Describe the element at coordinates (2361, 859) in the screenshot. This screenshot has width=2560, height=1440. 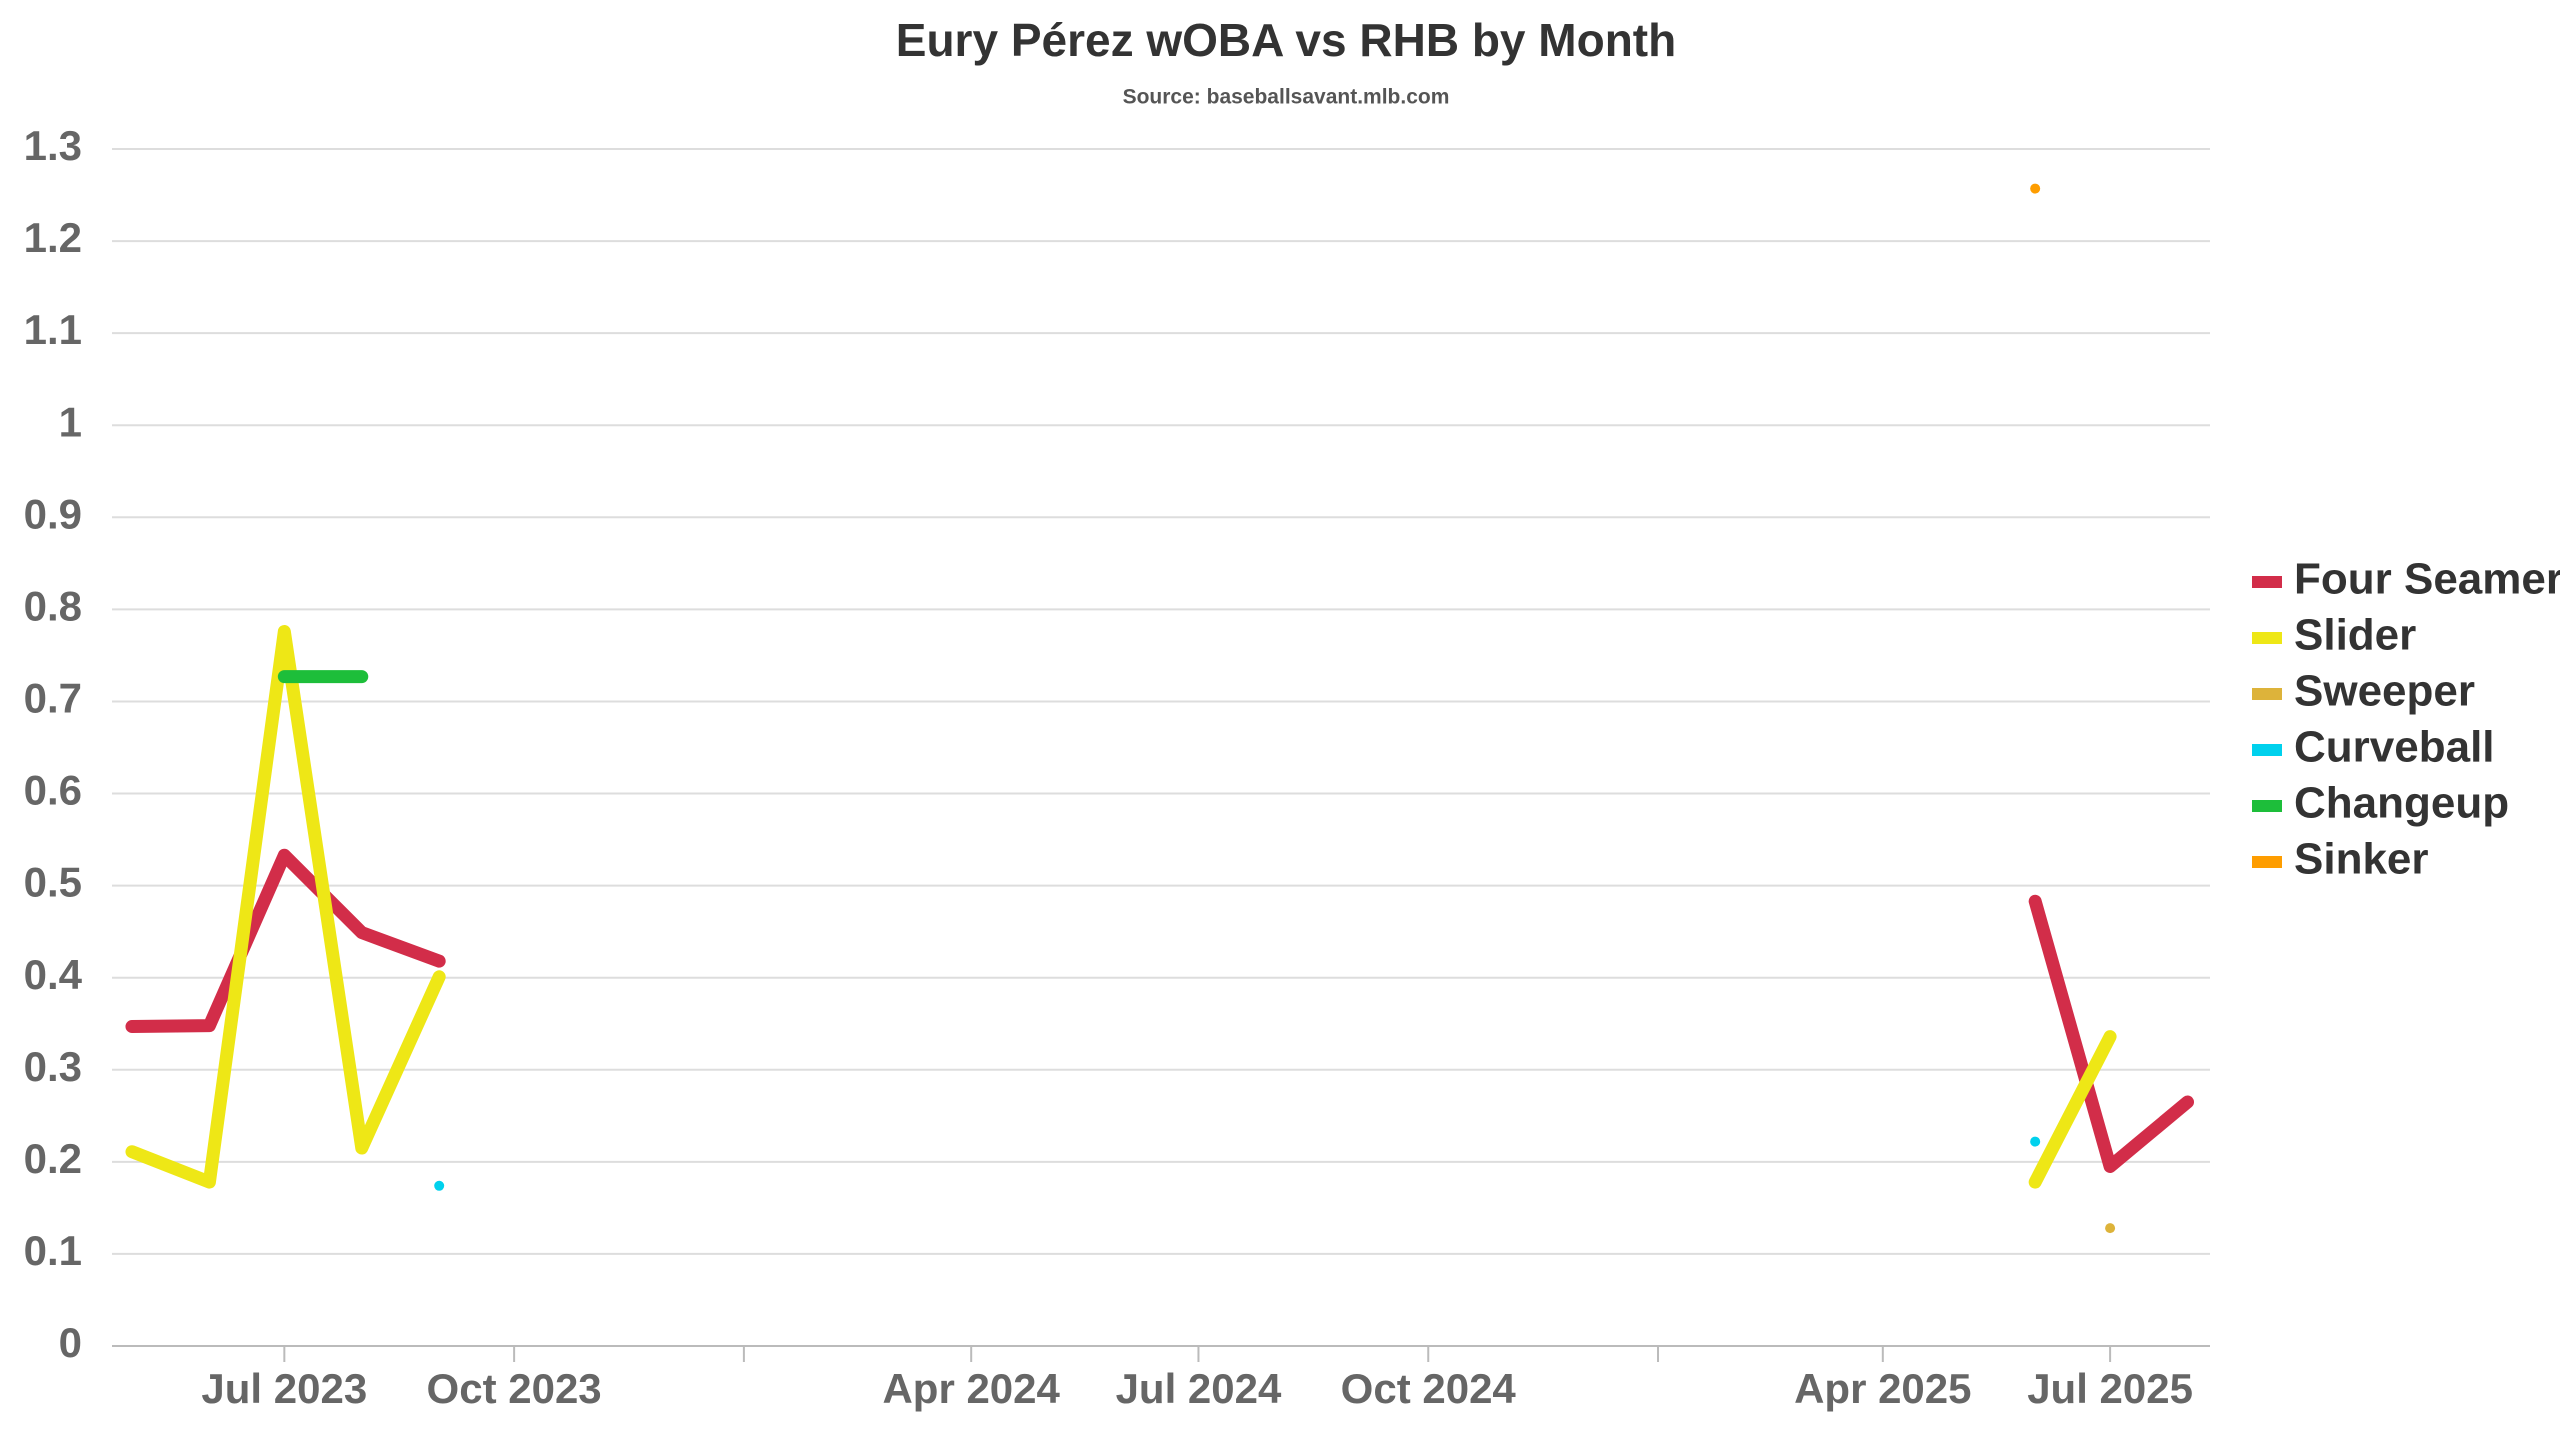
I see `legend-label: Sinker` at that location.